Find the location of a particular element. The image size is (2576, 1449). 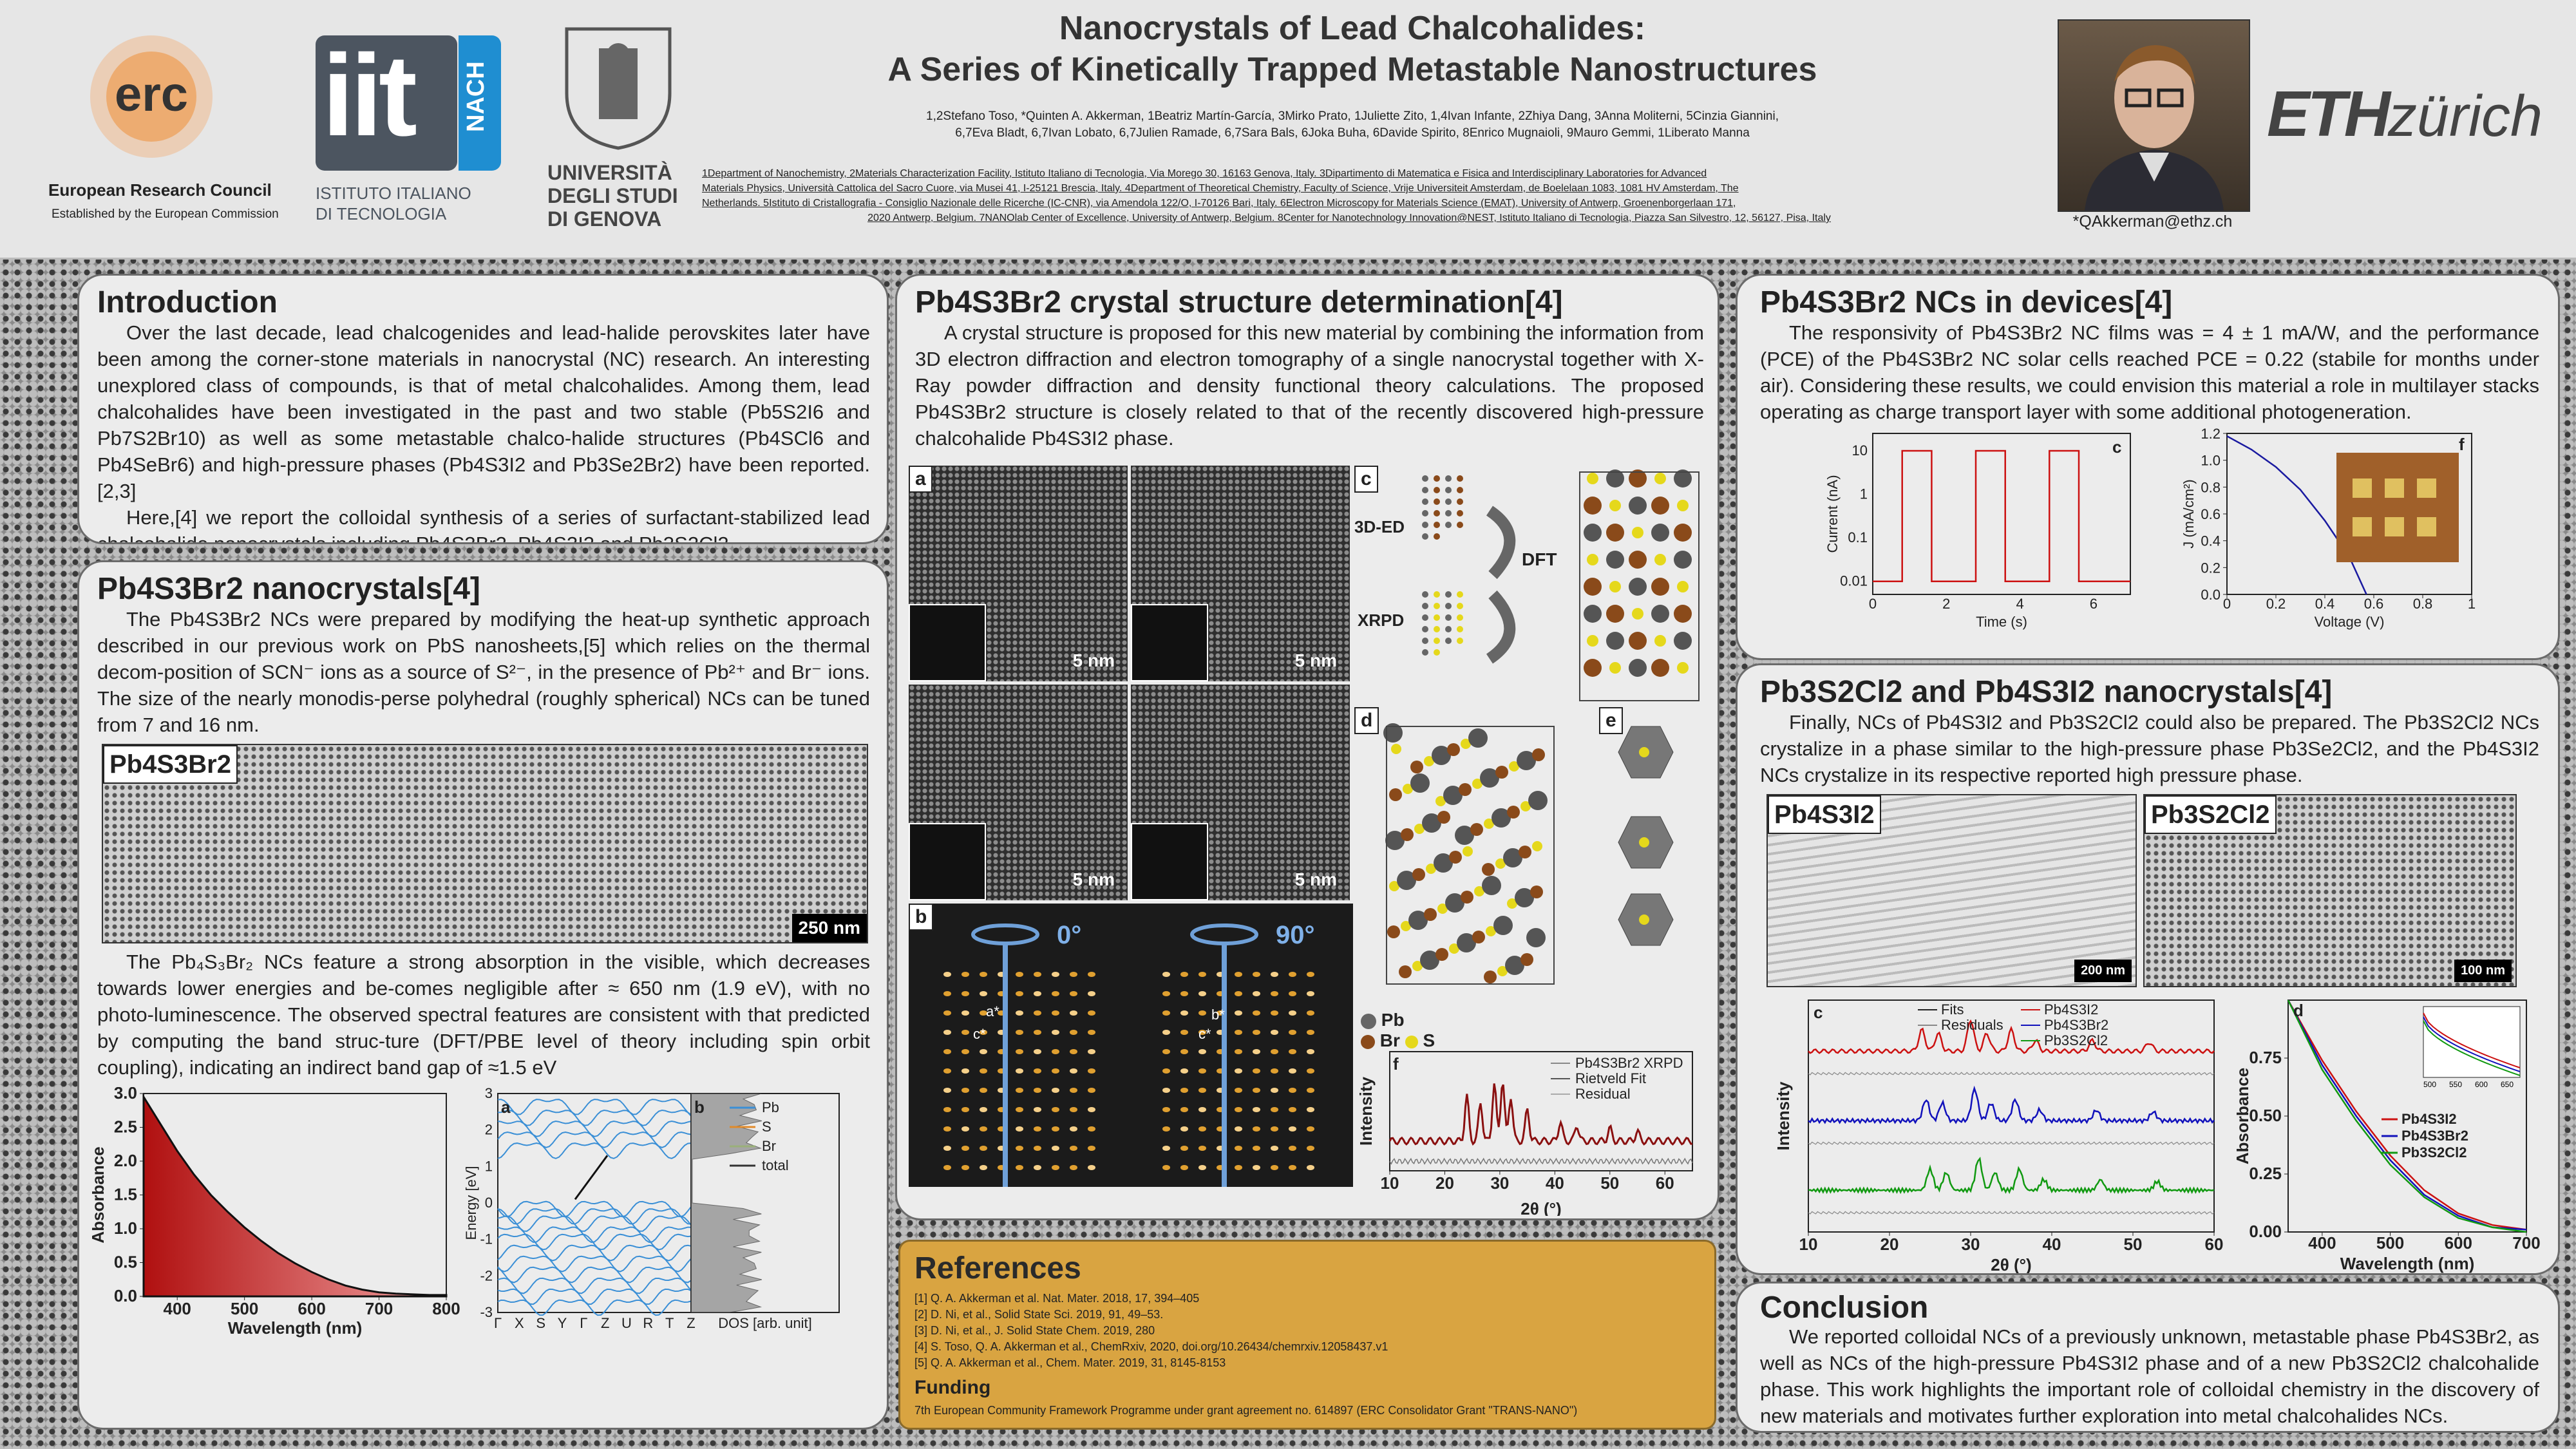

absorbance-area is located at coordinates (295, 1195).